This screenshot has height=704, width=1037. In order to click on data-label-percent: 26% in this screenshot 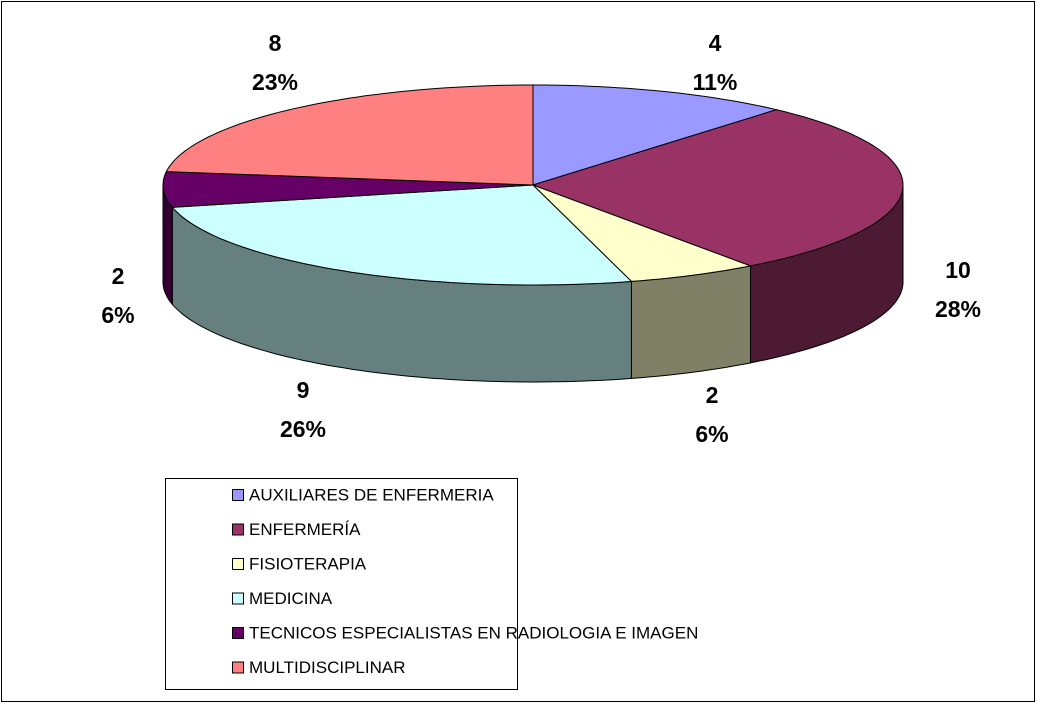, I will do `click(303, 429)`.